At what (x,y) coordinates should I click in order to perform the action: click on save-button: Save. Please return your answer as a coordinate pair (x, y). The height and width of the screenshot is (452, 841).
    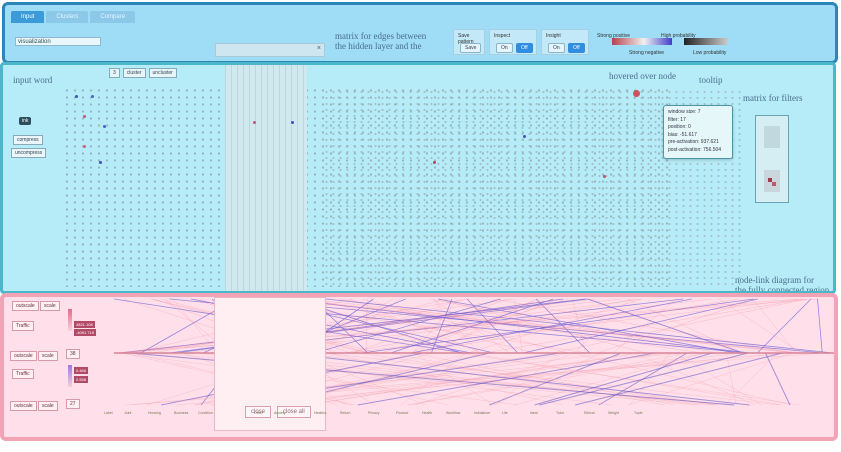
    Looking at the image, I should click on (471, 48).